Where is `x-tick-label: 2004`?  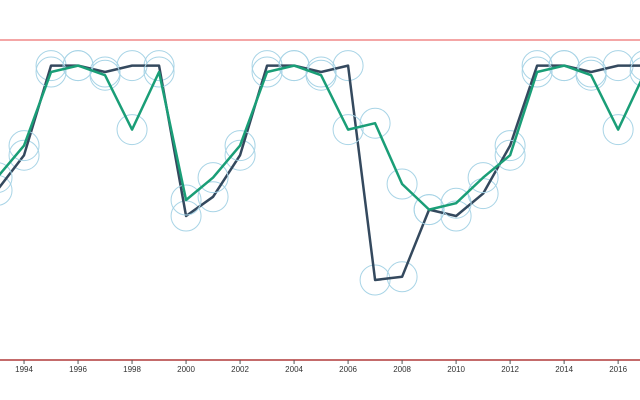 x-tick-label: 2004 is located at coordinates (294, 369).